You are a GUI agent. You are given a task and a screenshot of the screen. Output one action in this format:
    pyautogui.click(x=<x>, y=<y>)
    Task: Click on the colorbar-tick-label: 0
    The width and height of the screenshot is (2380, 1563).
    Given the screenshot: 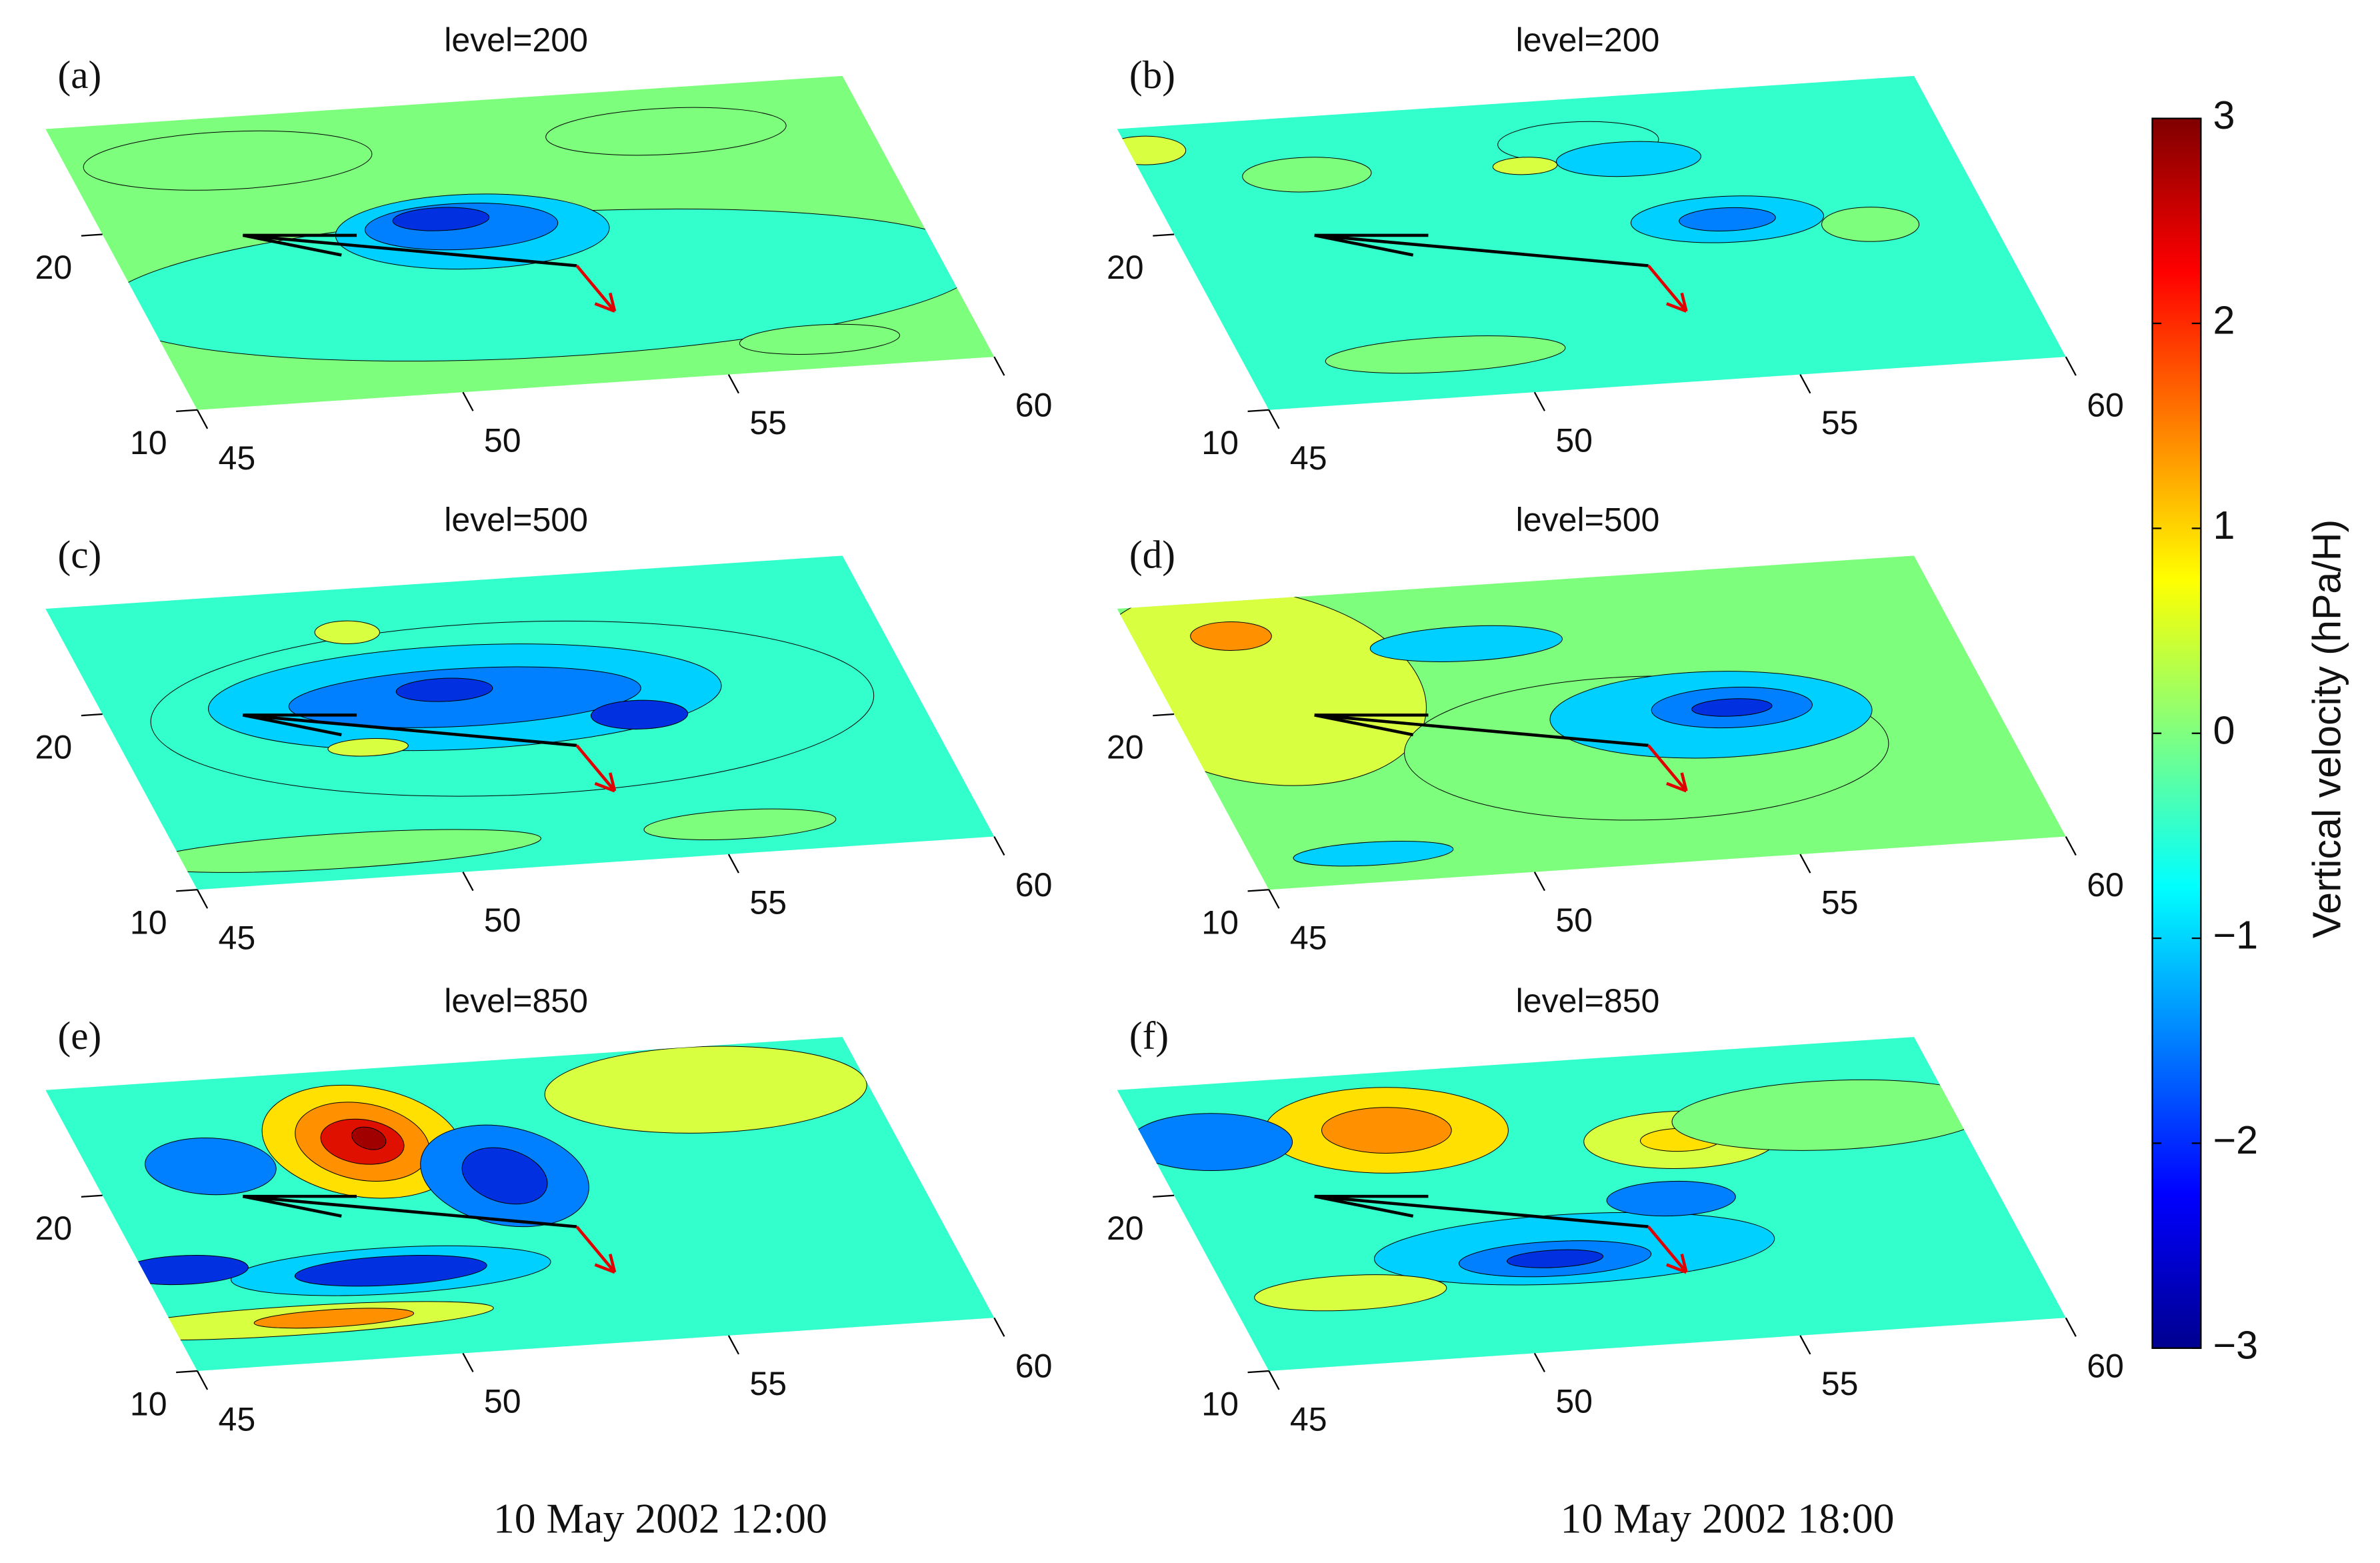 What is the action you would take?
    pyautogui.click(x=2224, y=730)
    